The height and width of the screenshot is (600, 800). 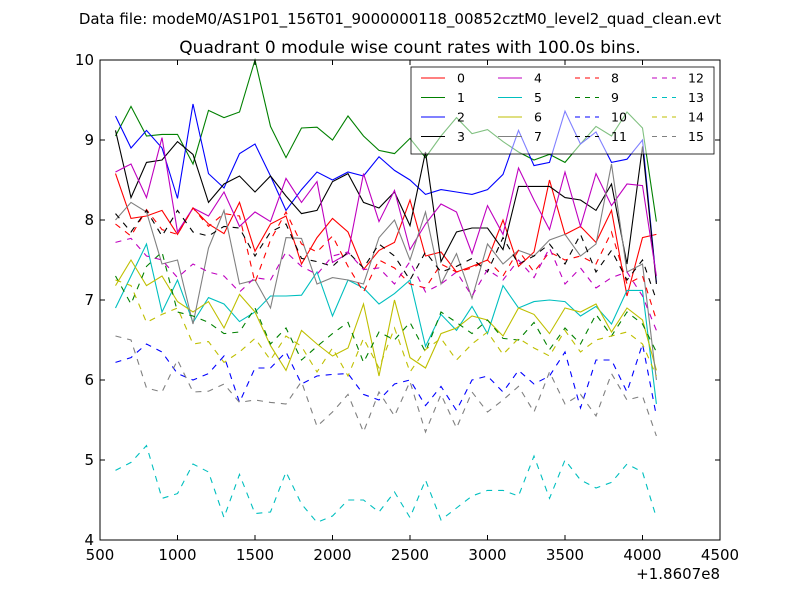 What do you see at coordinates (89, 380) in the screenshot?
I see `y-tick-label: 6` at bounding box center [89, 380].